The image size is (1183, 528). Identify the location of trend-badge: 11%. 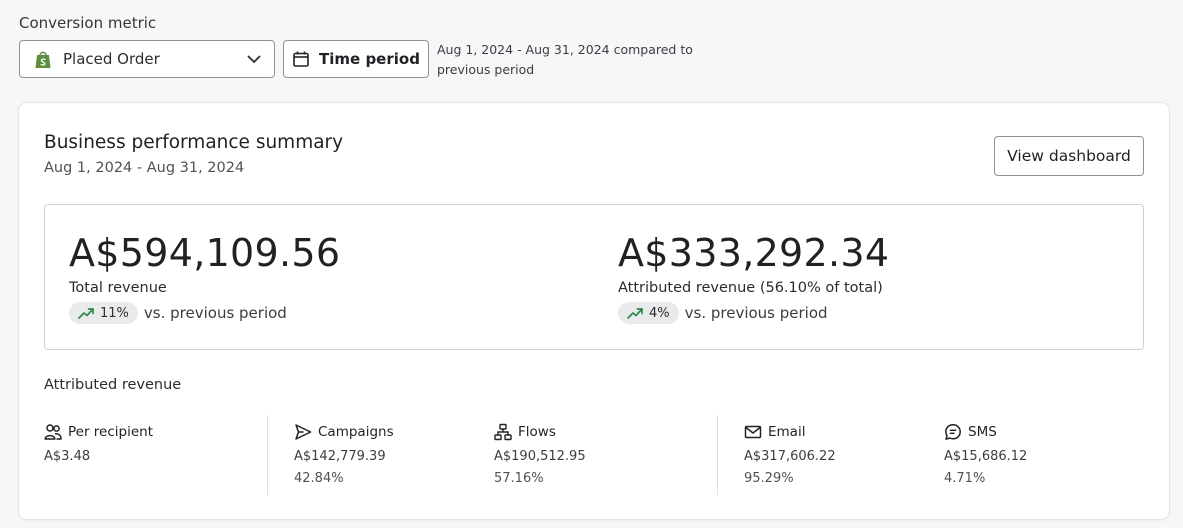
(103, 313).